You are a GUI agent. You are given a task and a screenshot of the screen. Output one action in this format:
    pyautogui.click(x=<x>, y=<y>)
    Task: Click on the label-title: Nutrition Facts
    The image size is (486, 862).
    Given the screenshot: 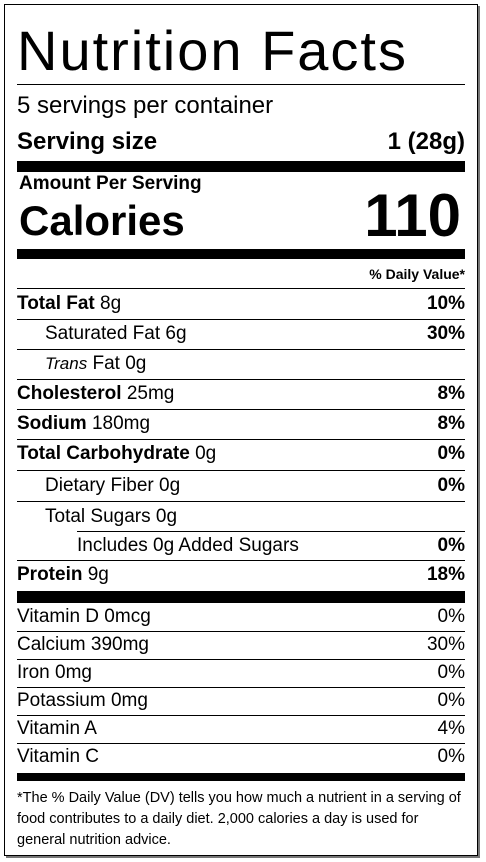 What is the action you would take?
    pyautogui.click(x=212, y=50)
    